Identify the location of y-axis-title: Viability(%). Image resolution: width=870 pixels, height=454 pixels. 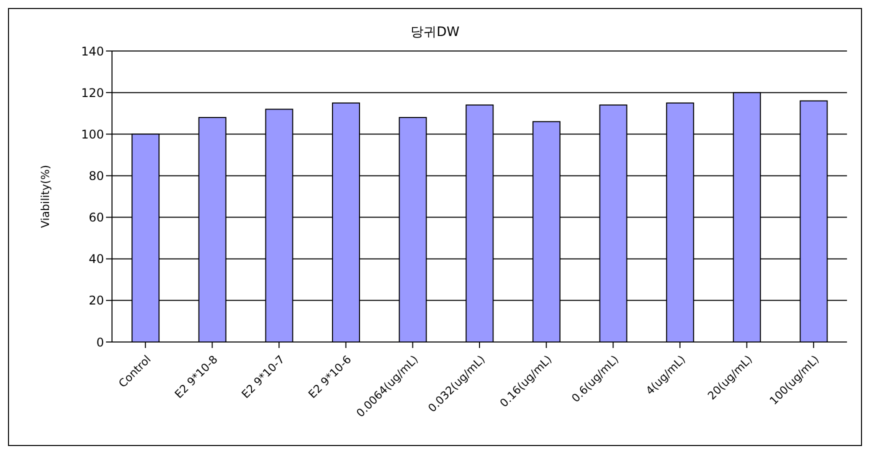
(45, 196).